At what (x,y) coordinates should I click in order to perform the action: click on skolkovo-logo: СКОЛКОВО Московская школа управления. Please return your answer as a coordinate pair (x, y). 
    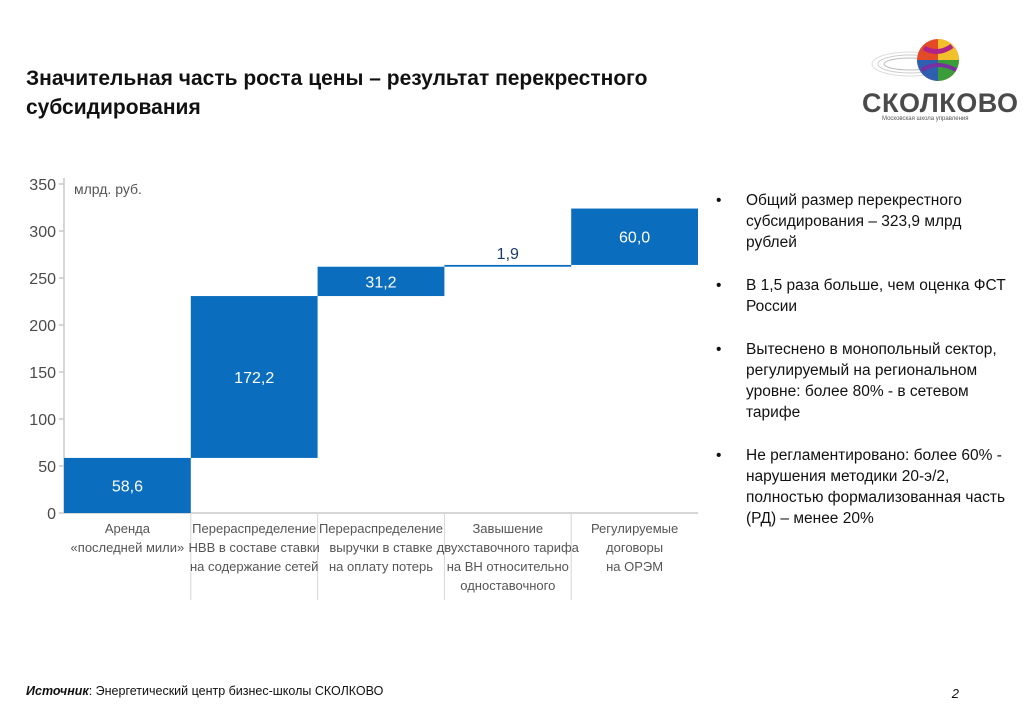
    Looking at the image, I should click on (940, 79).